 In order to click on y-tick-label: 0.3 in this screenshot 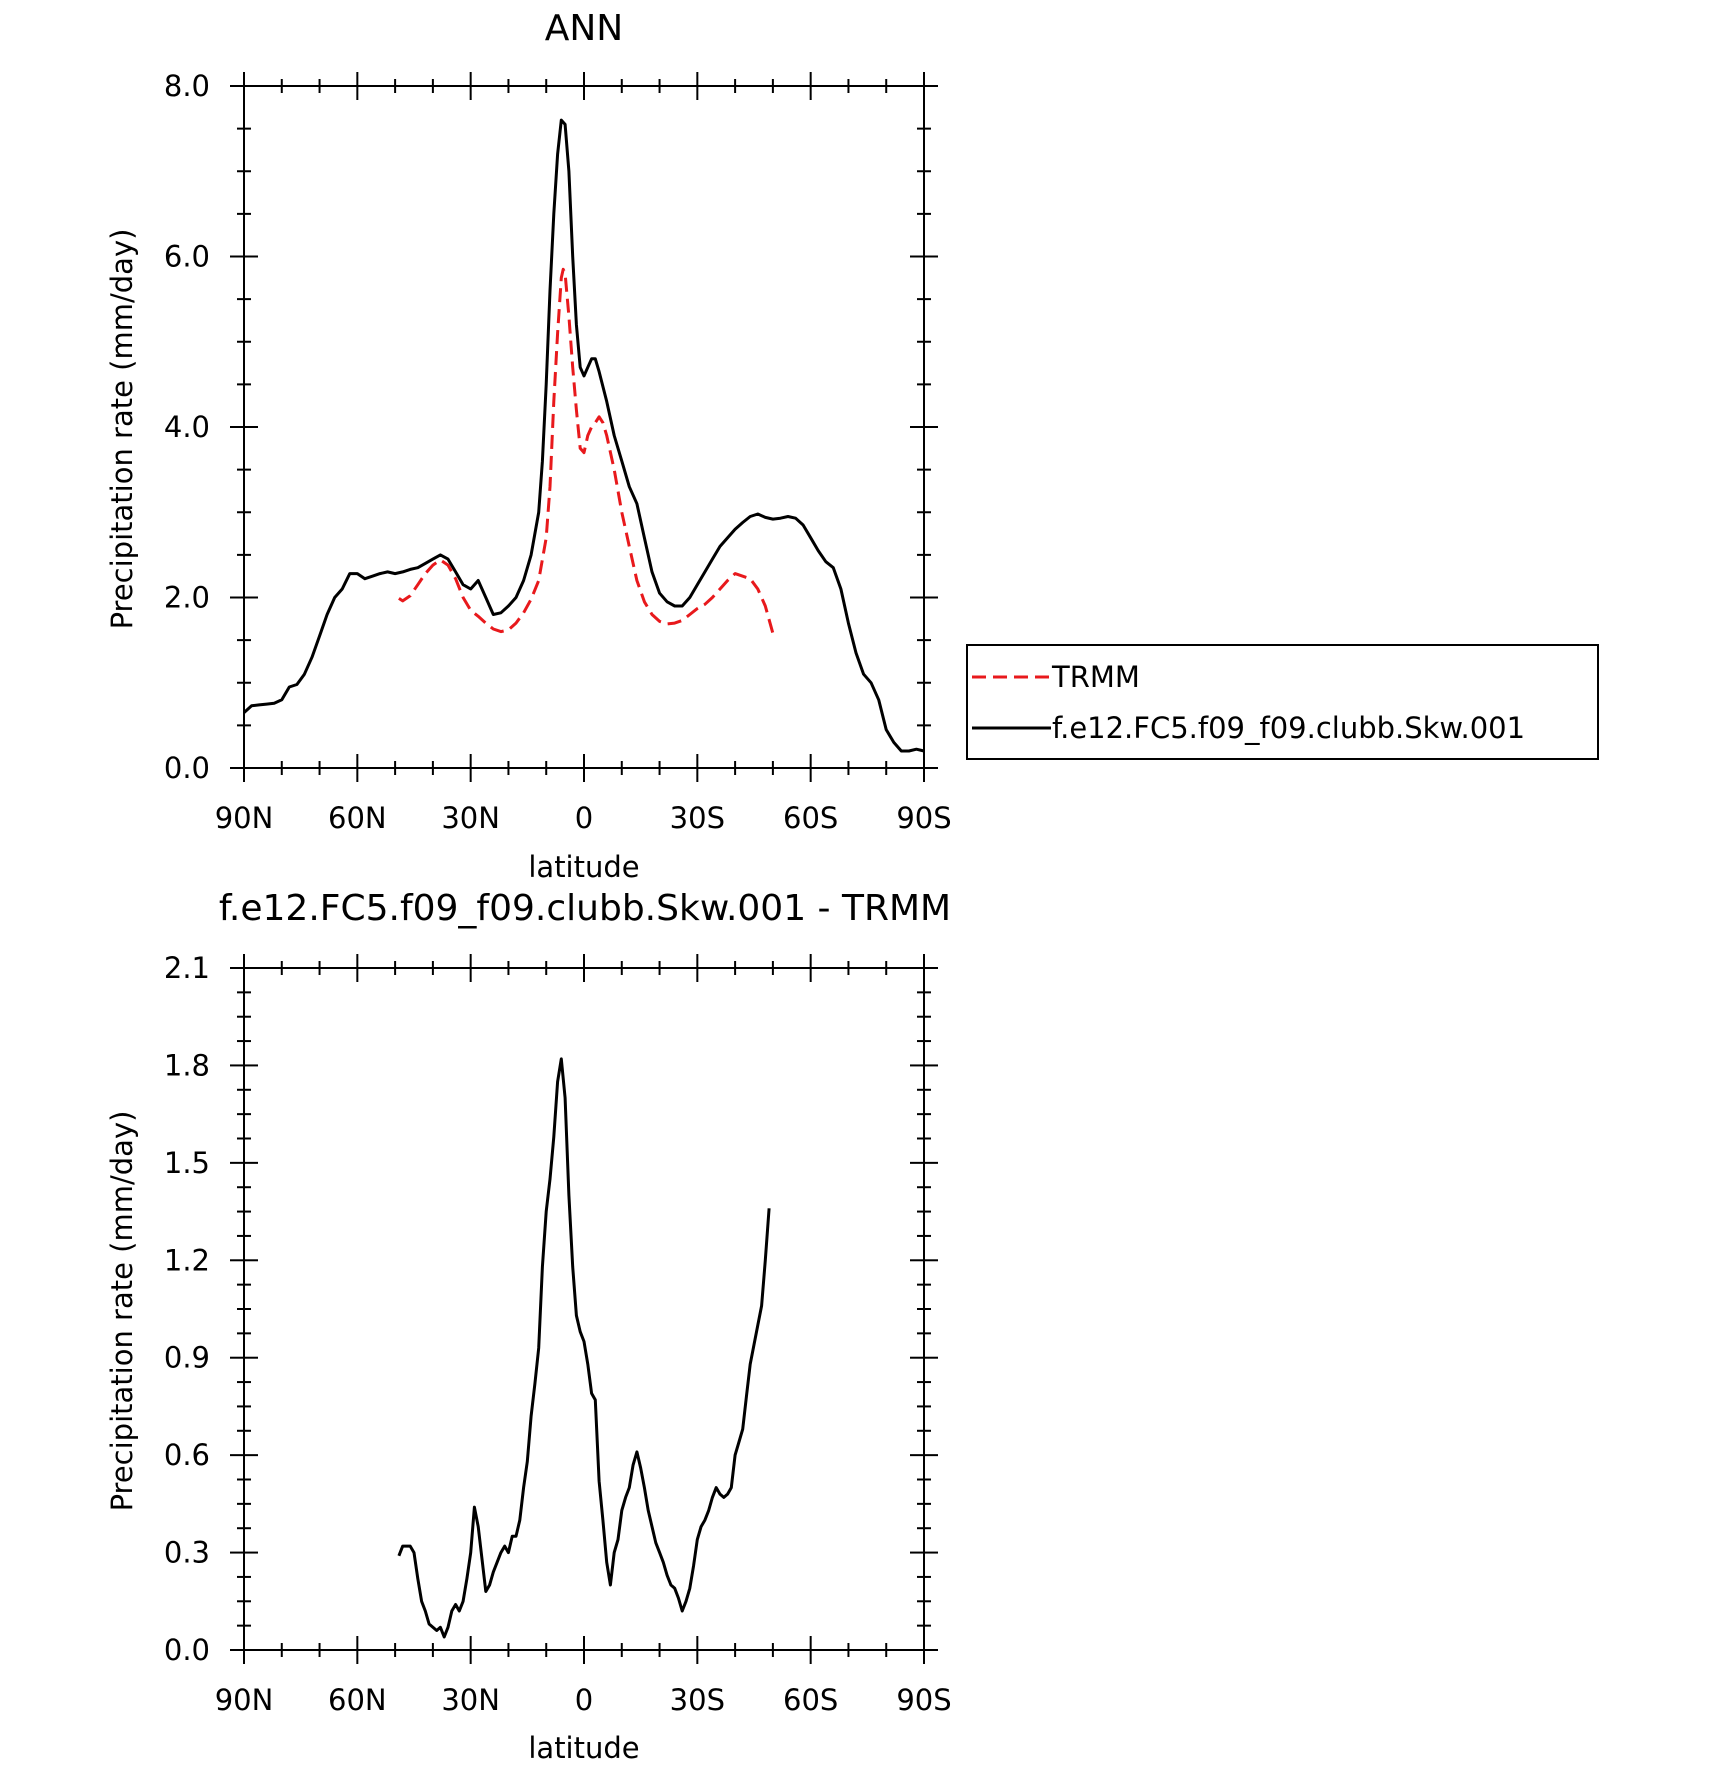, I will do `click(187, 1553)`.